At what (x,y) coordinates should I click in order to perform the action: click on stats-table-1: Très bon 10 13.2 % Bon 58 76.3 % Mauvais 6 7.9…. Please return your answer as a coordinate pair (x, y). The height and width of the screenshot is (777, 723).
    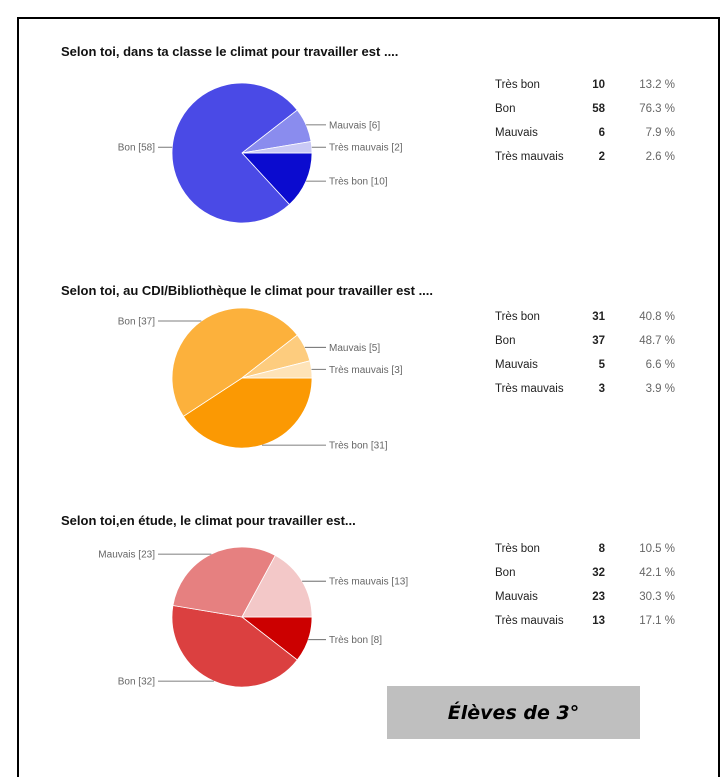
    Looking at the image, I should click on (585, 121).